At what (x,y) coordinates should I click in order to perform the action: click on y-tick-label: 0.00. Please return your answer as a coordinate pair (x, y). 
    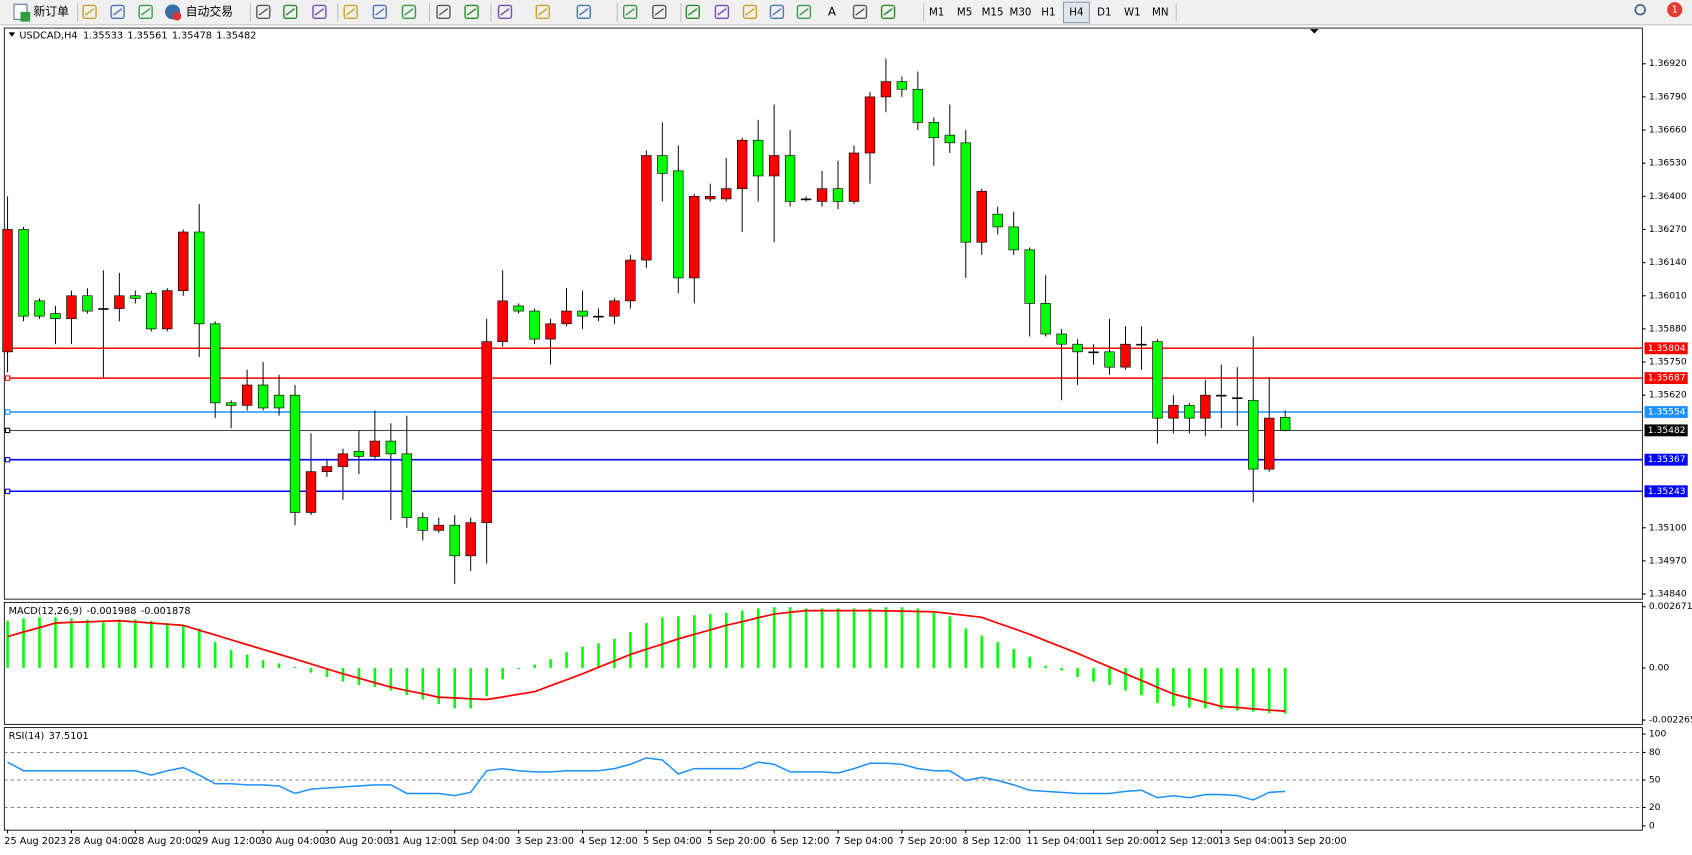
    Looking at the image, I should click on (1659, 668).